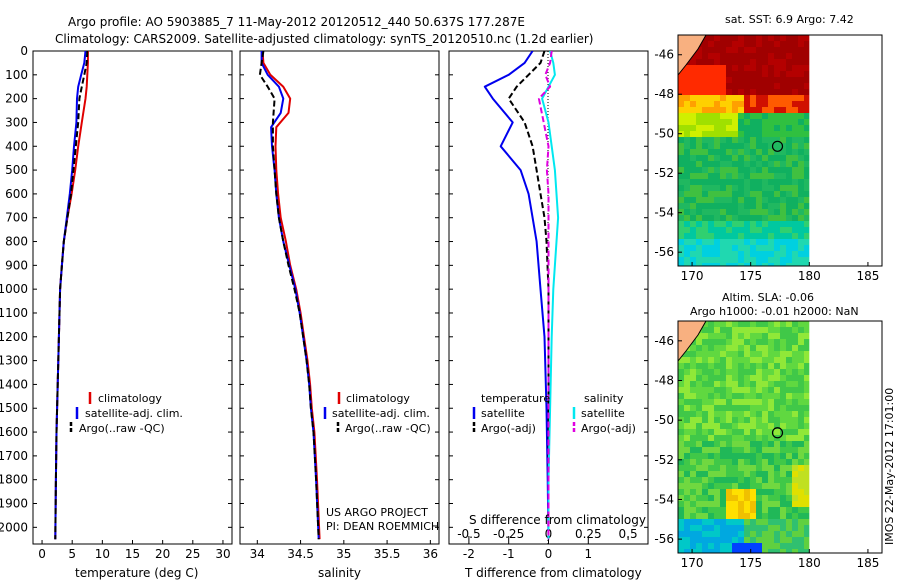 This screenshot has height=580, width=900. I want to click on float-position-marker, so click(777, 146).